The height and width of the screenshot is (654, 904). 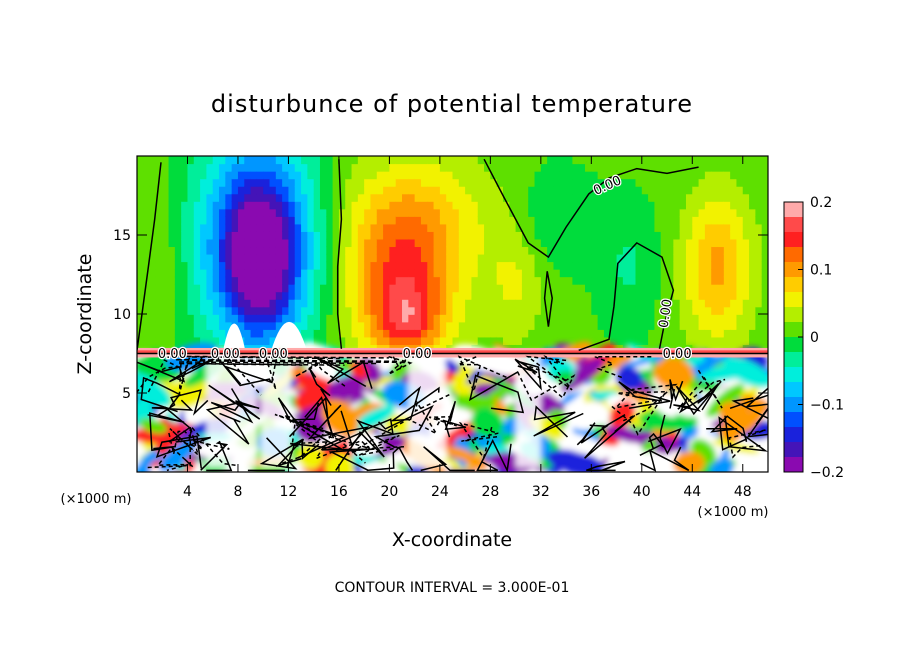 What do you see at coordinates (793, 375) in the screenshot?
I see `colorbar-swatch` at bounding box center [793, 375].